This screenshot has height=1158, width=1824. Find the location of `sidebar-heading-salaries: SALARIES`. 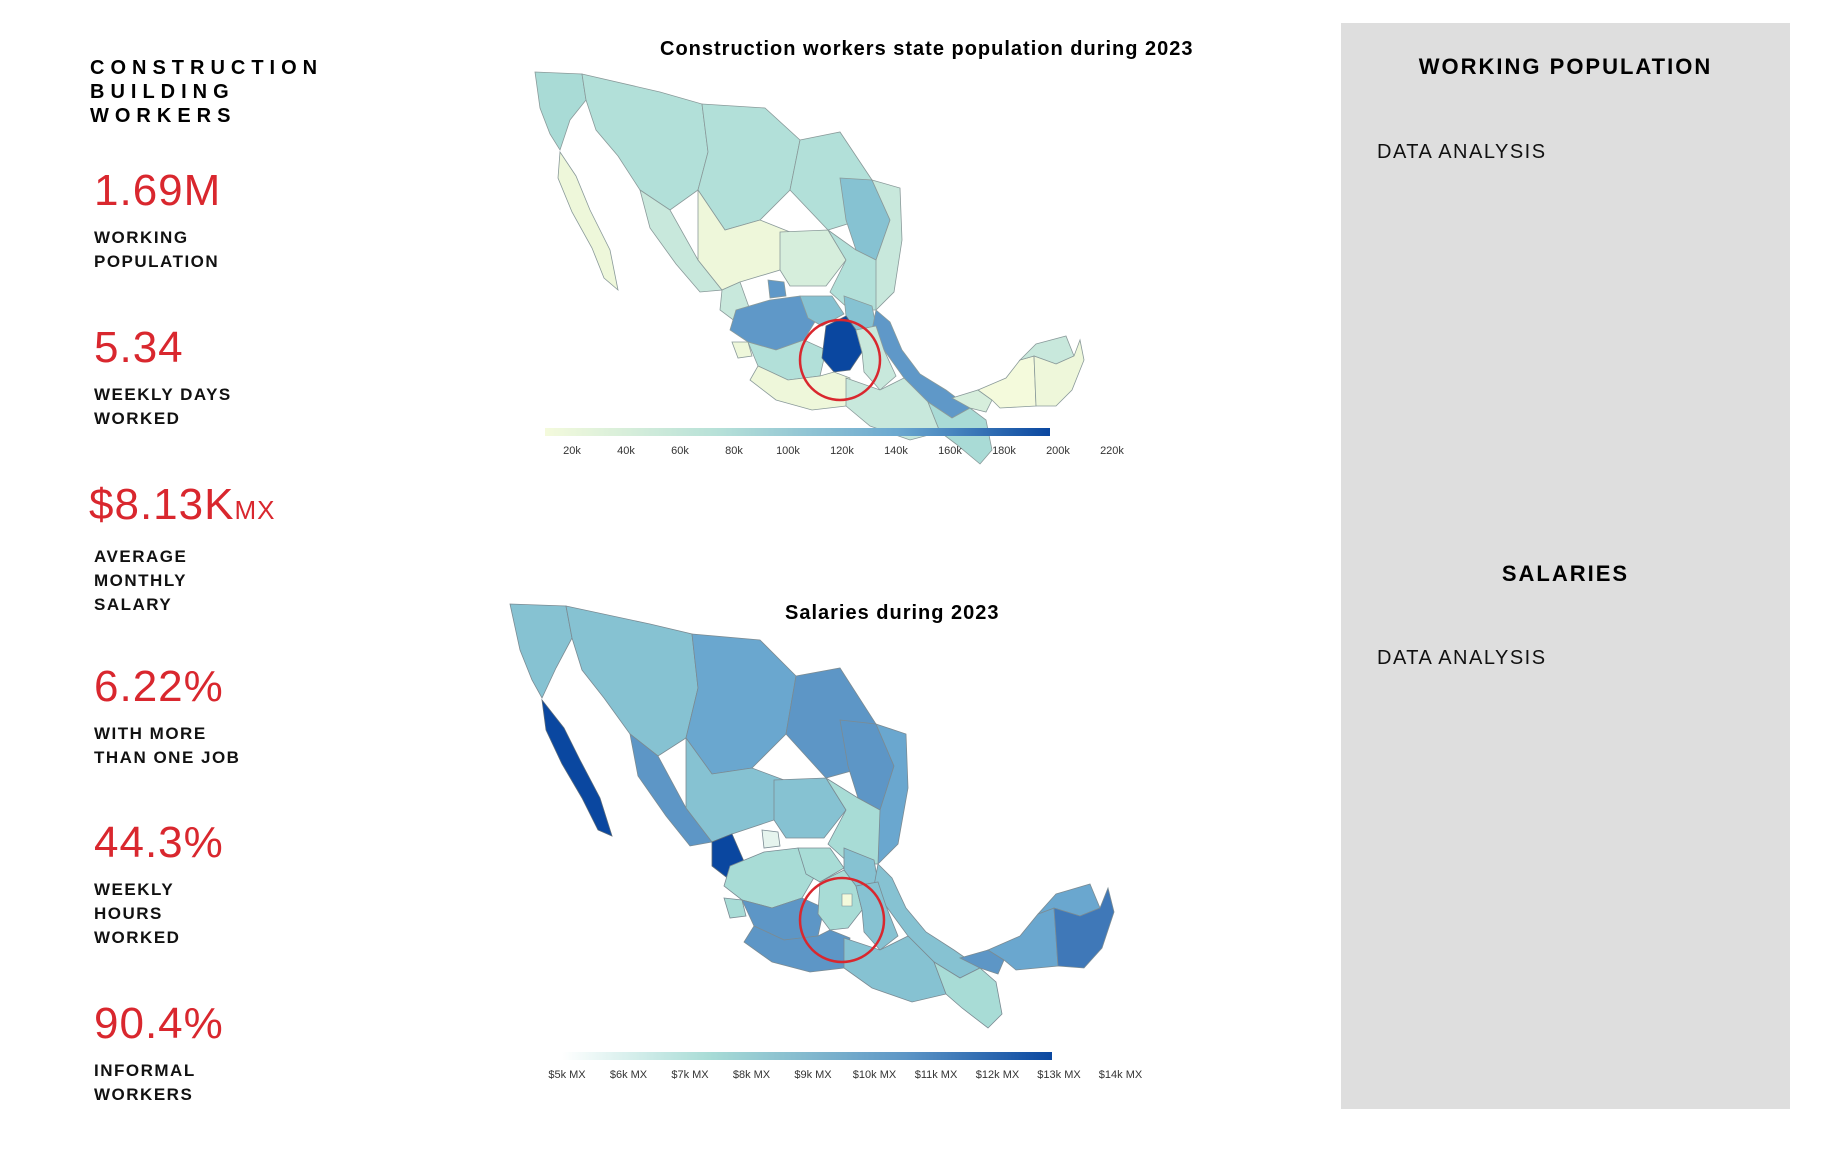

sidebar-heading-salaries: SALARIES is located at coordinates (1565, 573).